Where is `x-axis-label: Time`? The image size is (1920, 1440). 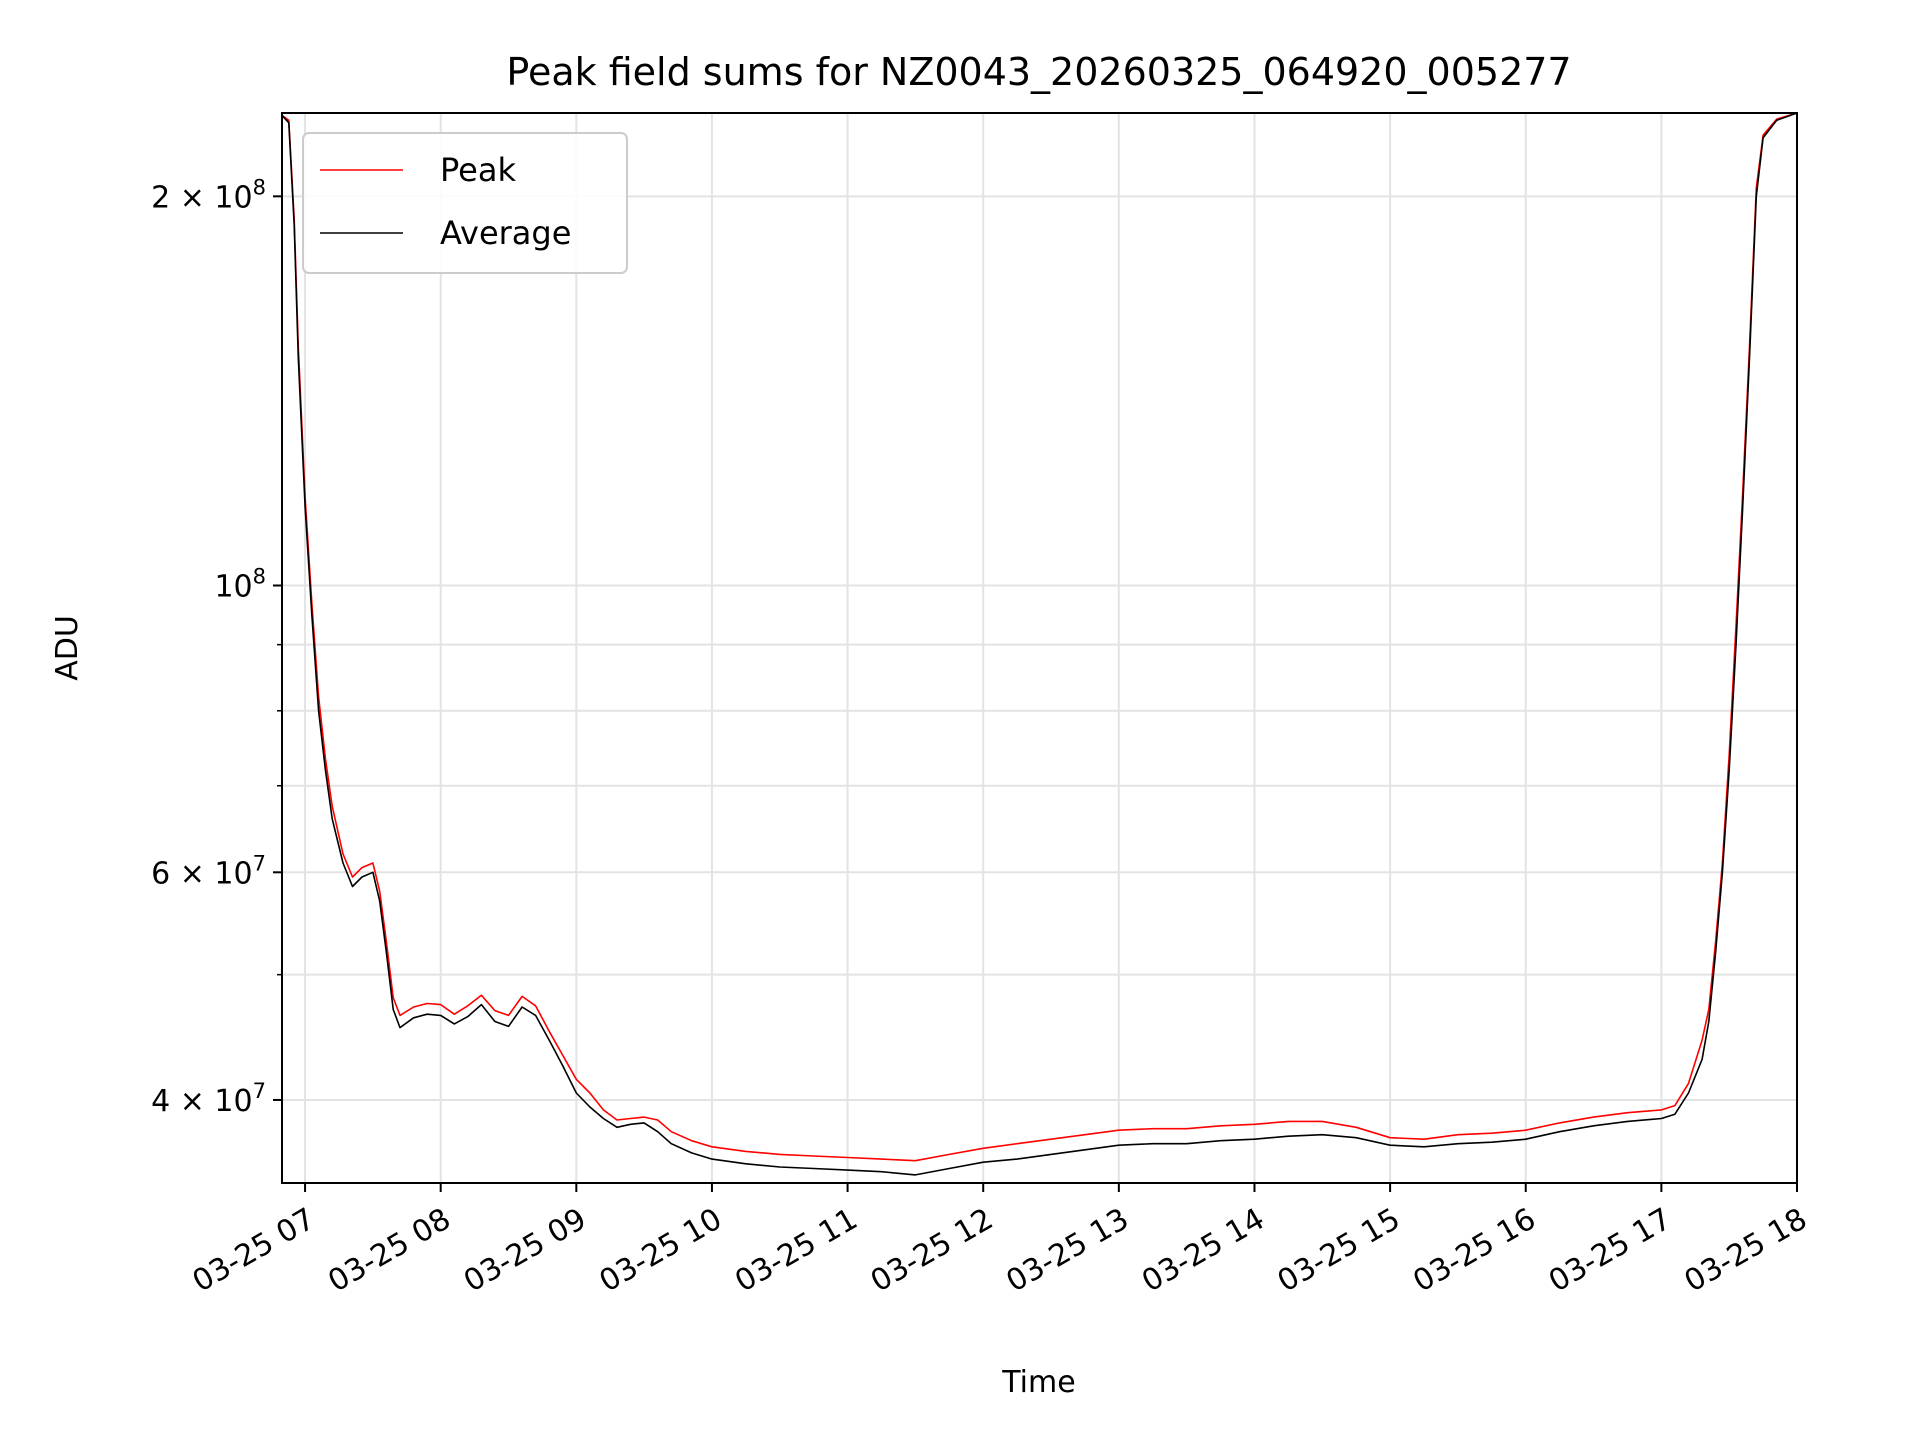
x-axis-label: Time is located at coordinates (1038, 1382).